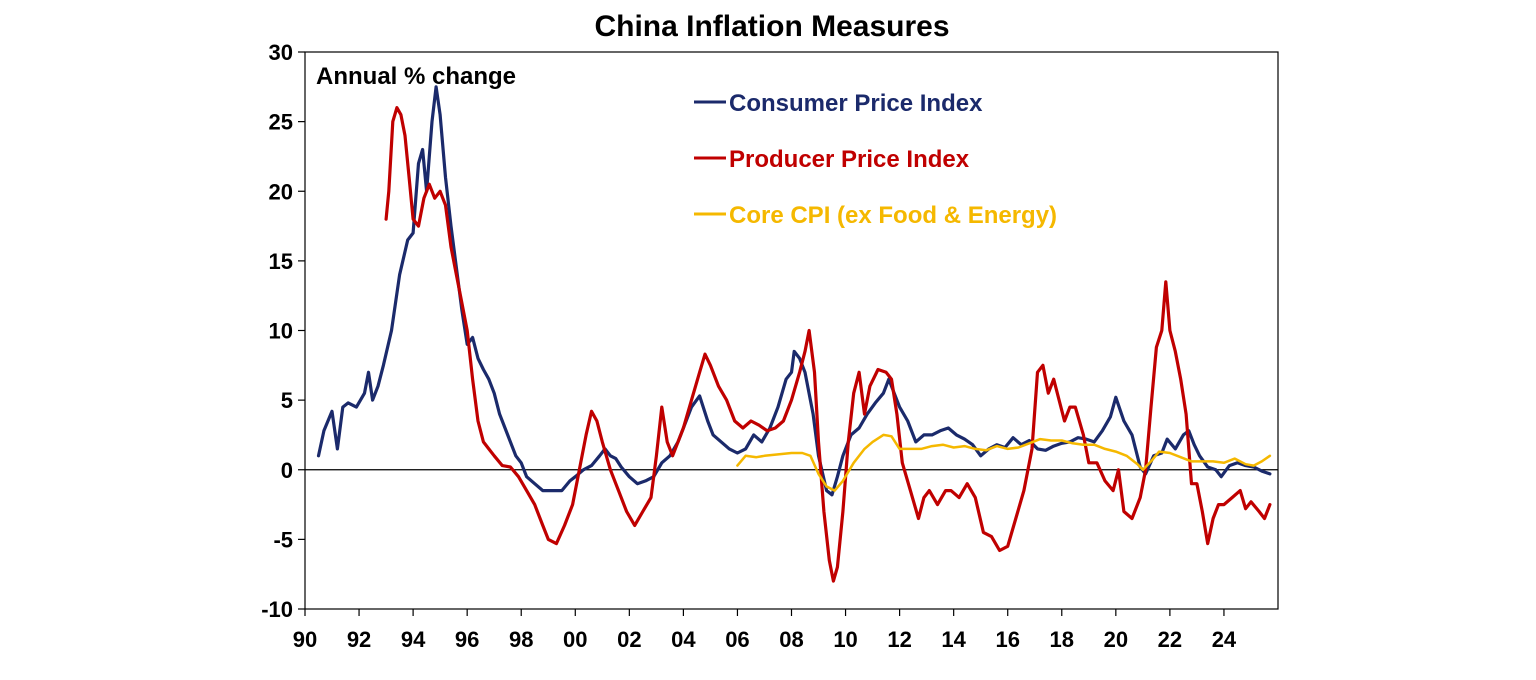 The height and width of the screenshot is (680, 1536). I want to click on x-tick-label: 06, so click(737, 639).